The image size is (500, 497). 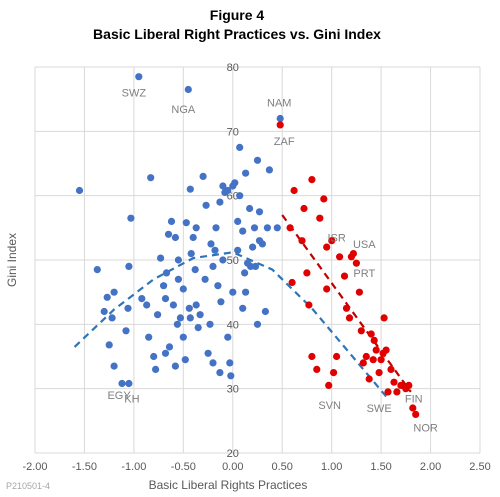 I want to click on x-tick-label: 0.00, so click(x=232, y=467).